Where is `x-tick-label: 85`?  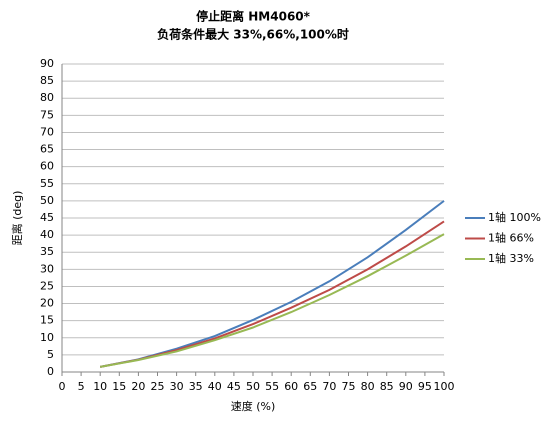 x-tick-label: 85 is located at coordinates (387, 386).